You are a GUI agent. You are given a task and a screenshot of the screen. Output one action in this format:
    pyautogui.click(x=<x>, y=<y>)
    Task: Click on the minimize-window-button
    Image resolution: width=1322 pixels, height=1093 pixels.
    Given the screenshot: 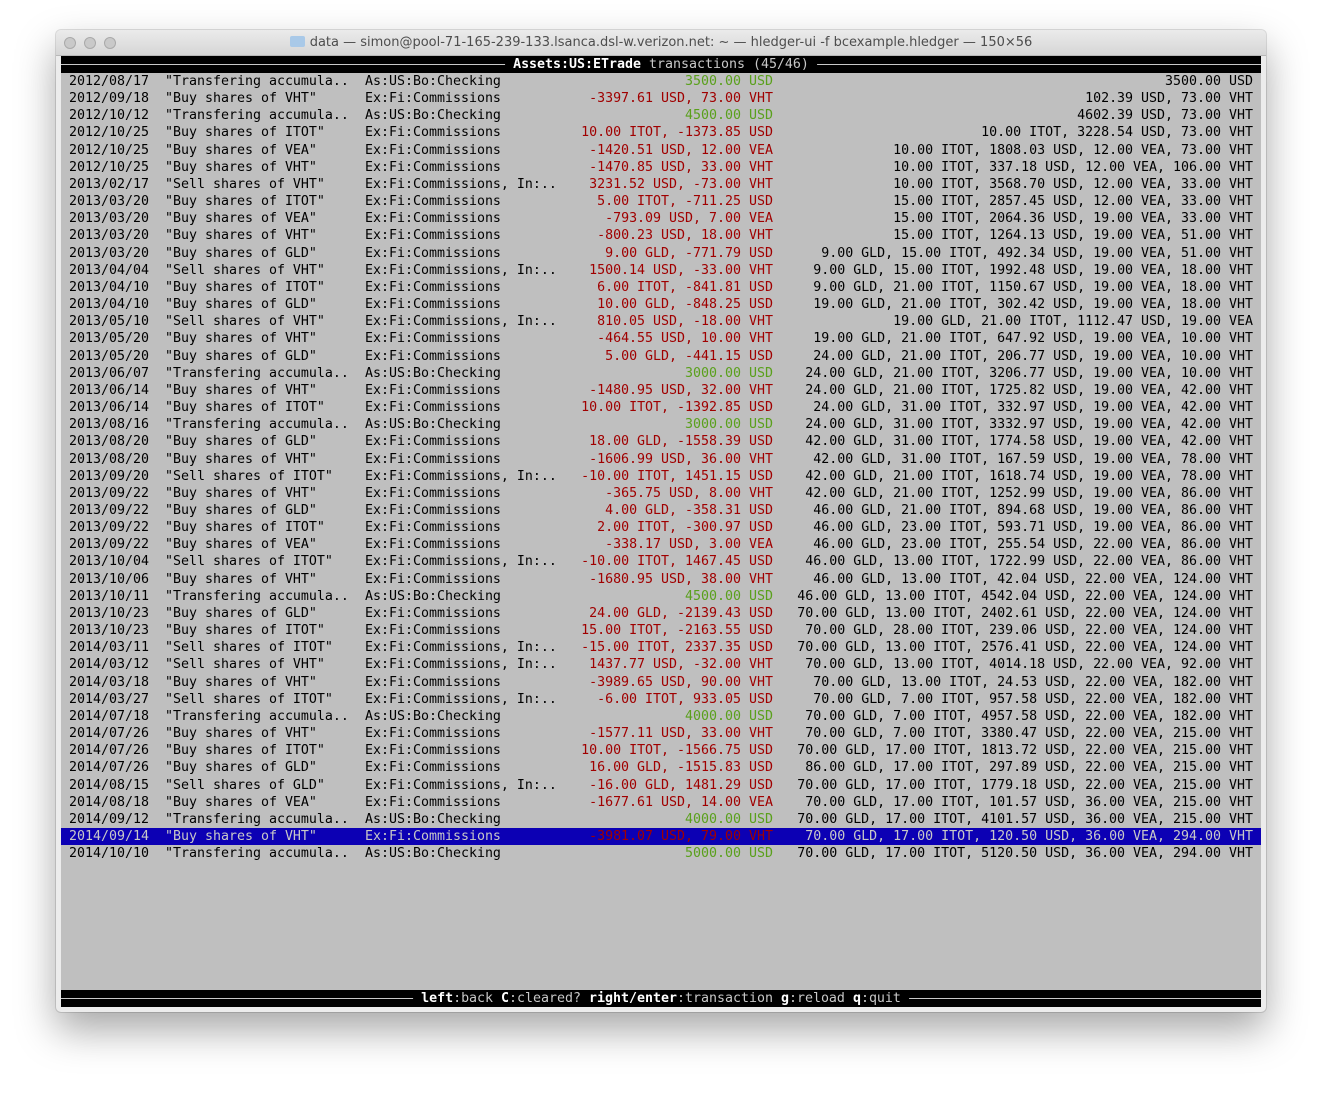 What is the action you would take?
    pyautogui.click(x=90, y=43)
    